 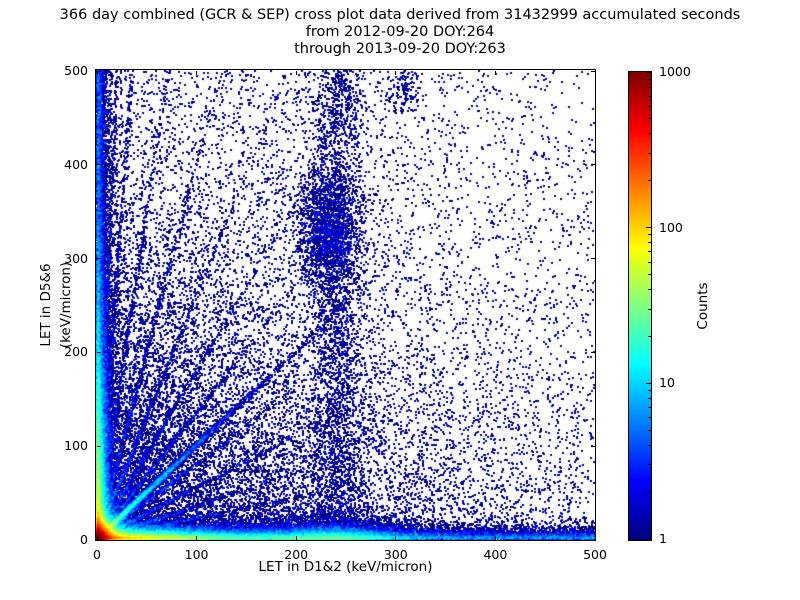 I want to click on colorbar-label: Counts, so click(x=703, y=306).